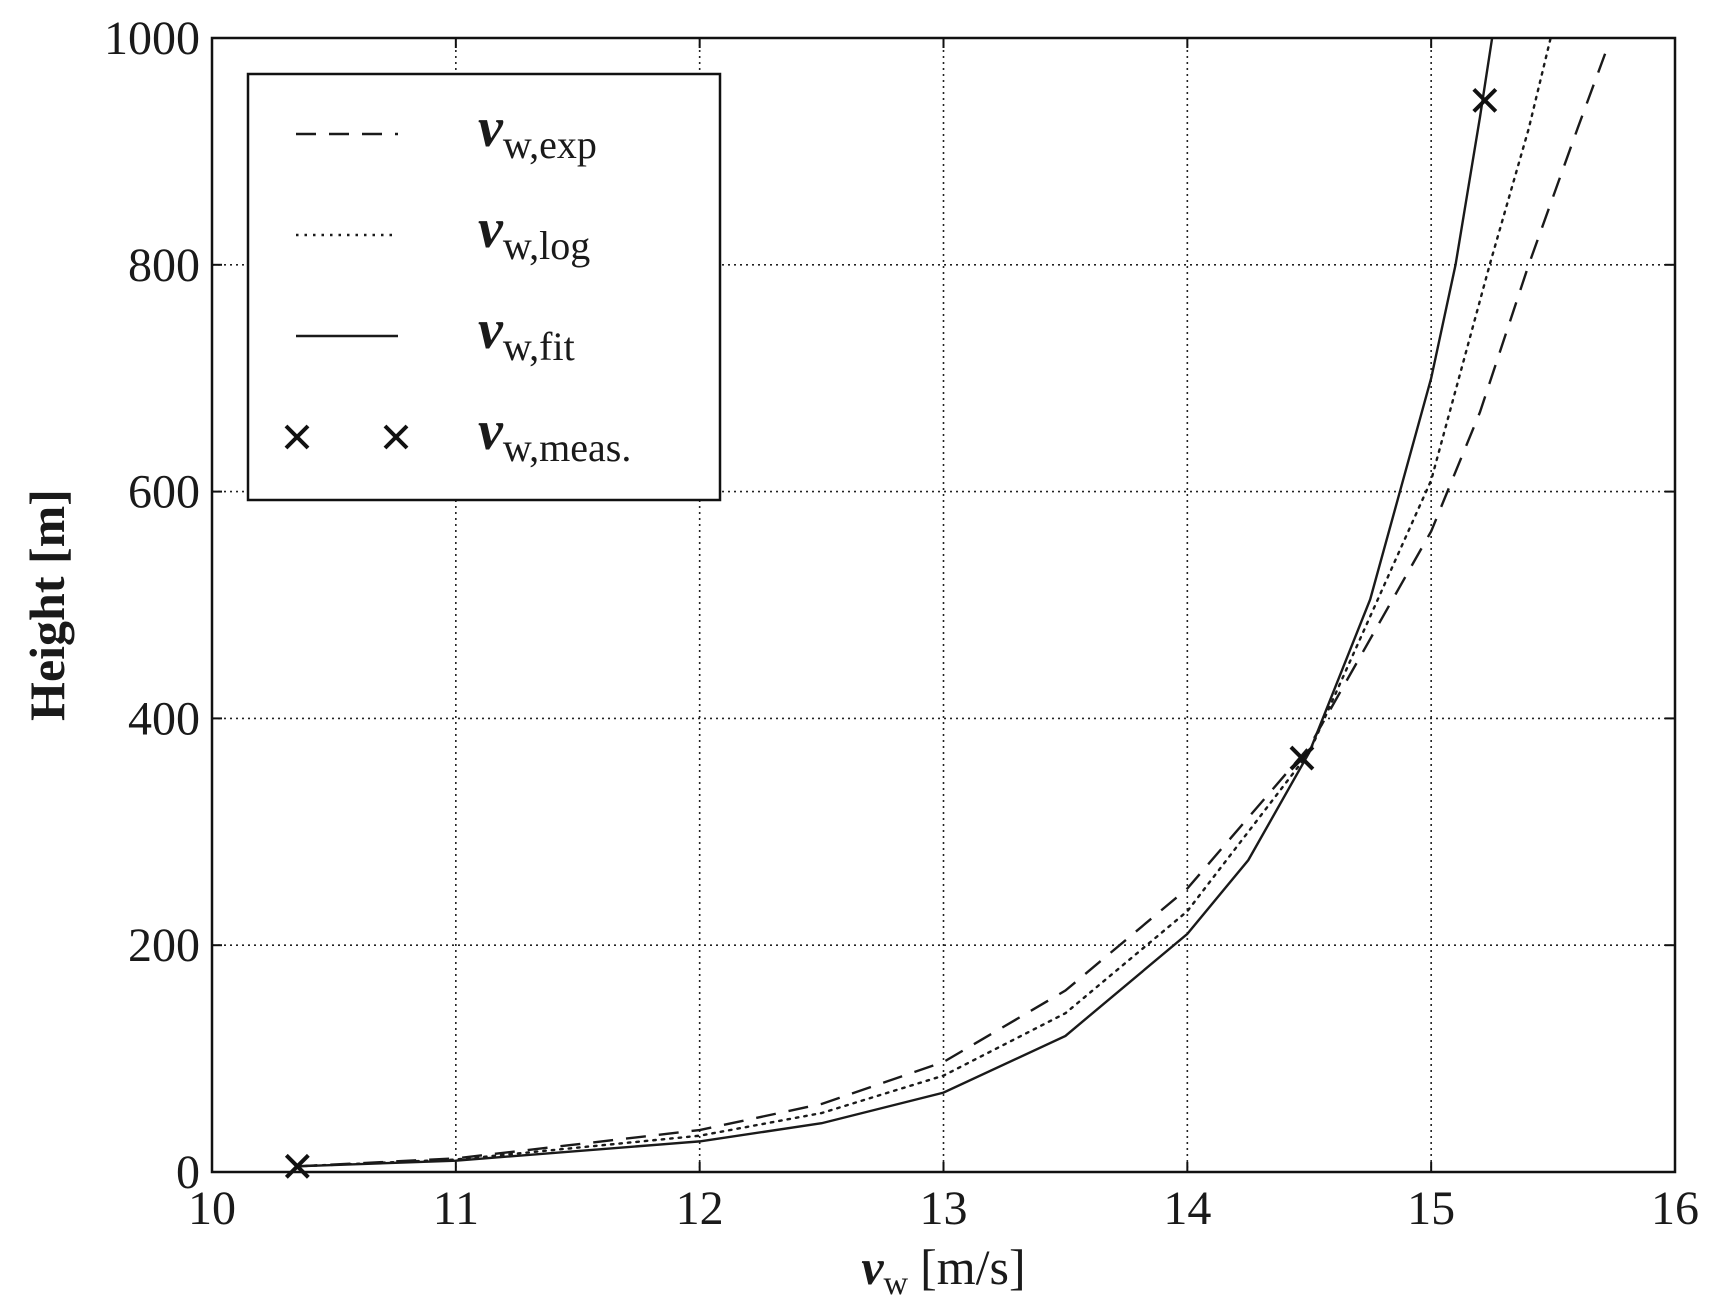 The image size is (1711, 1309). Describe the element at coordinates (456, 1208) in the screenshot. I see `x-tick-label: 11` at that location.